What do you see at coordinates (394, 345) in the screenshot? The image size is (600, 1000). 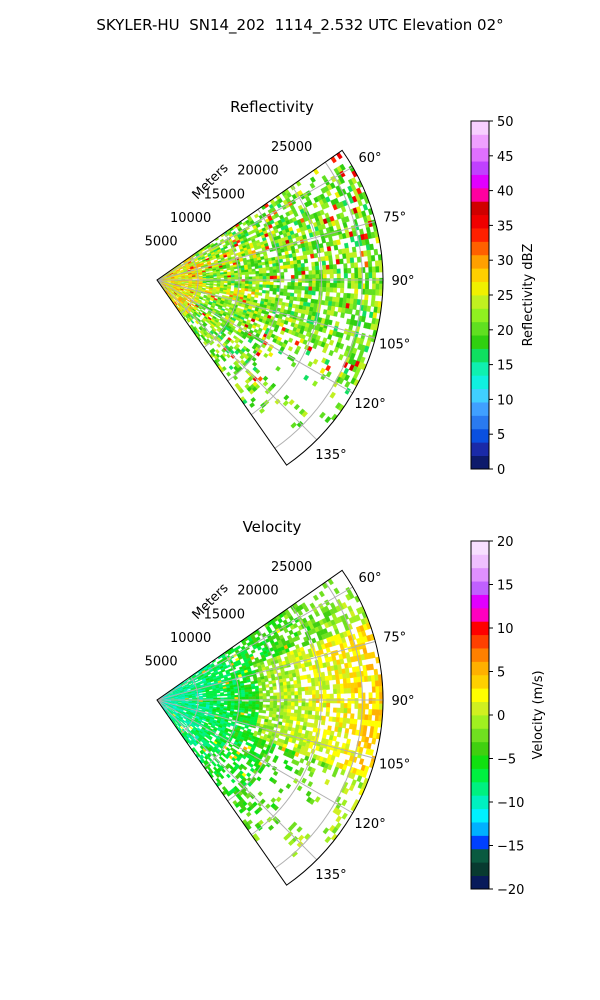 I see `angle-tick-label: 105°` at bounding box center [394, 345].